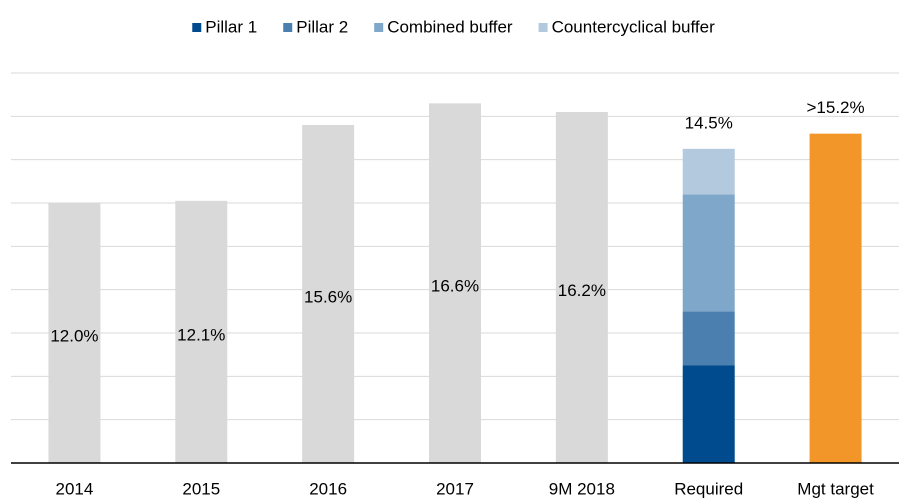 This screenshot has height=500, width=899. I want to click on x-tick-label: 2016, so click(328, 488).